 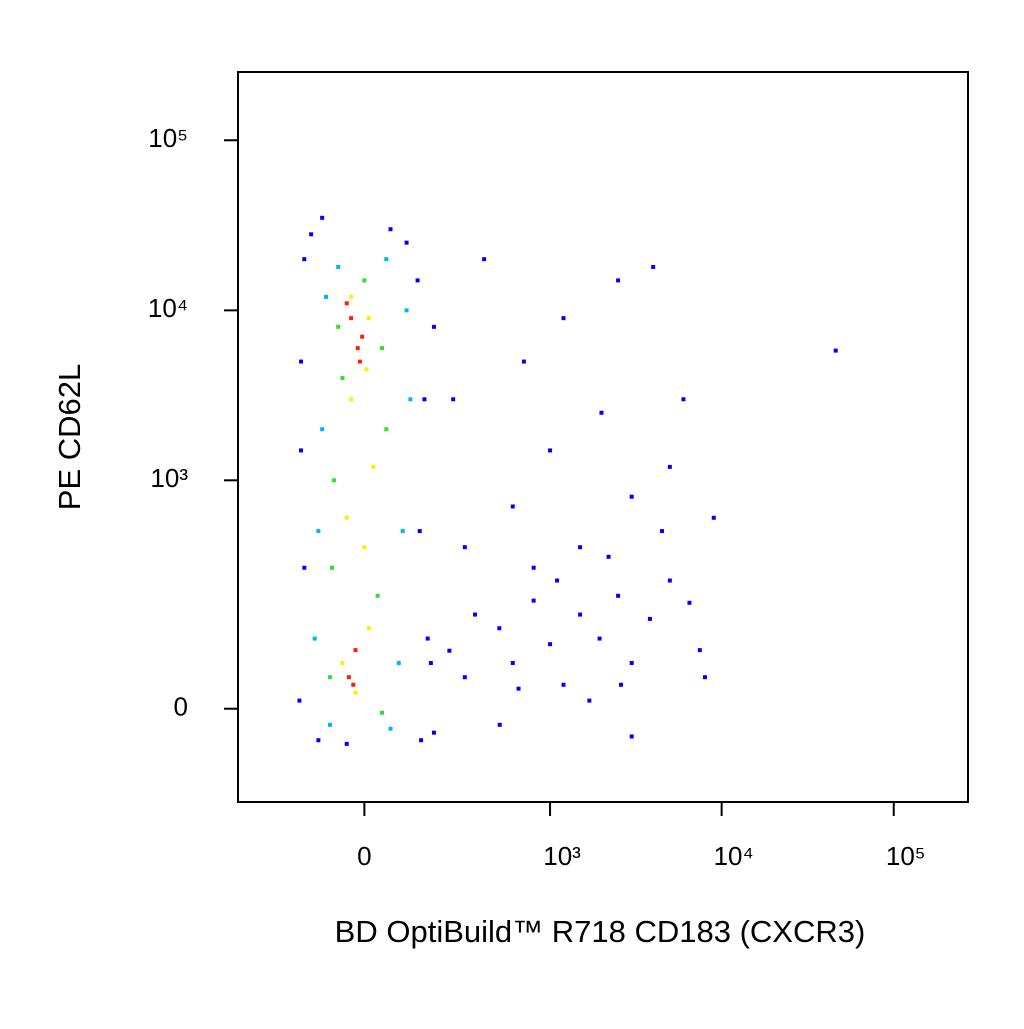 I want to click on x-tick-label: 10³, so click(x=562, y=856).